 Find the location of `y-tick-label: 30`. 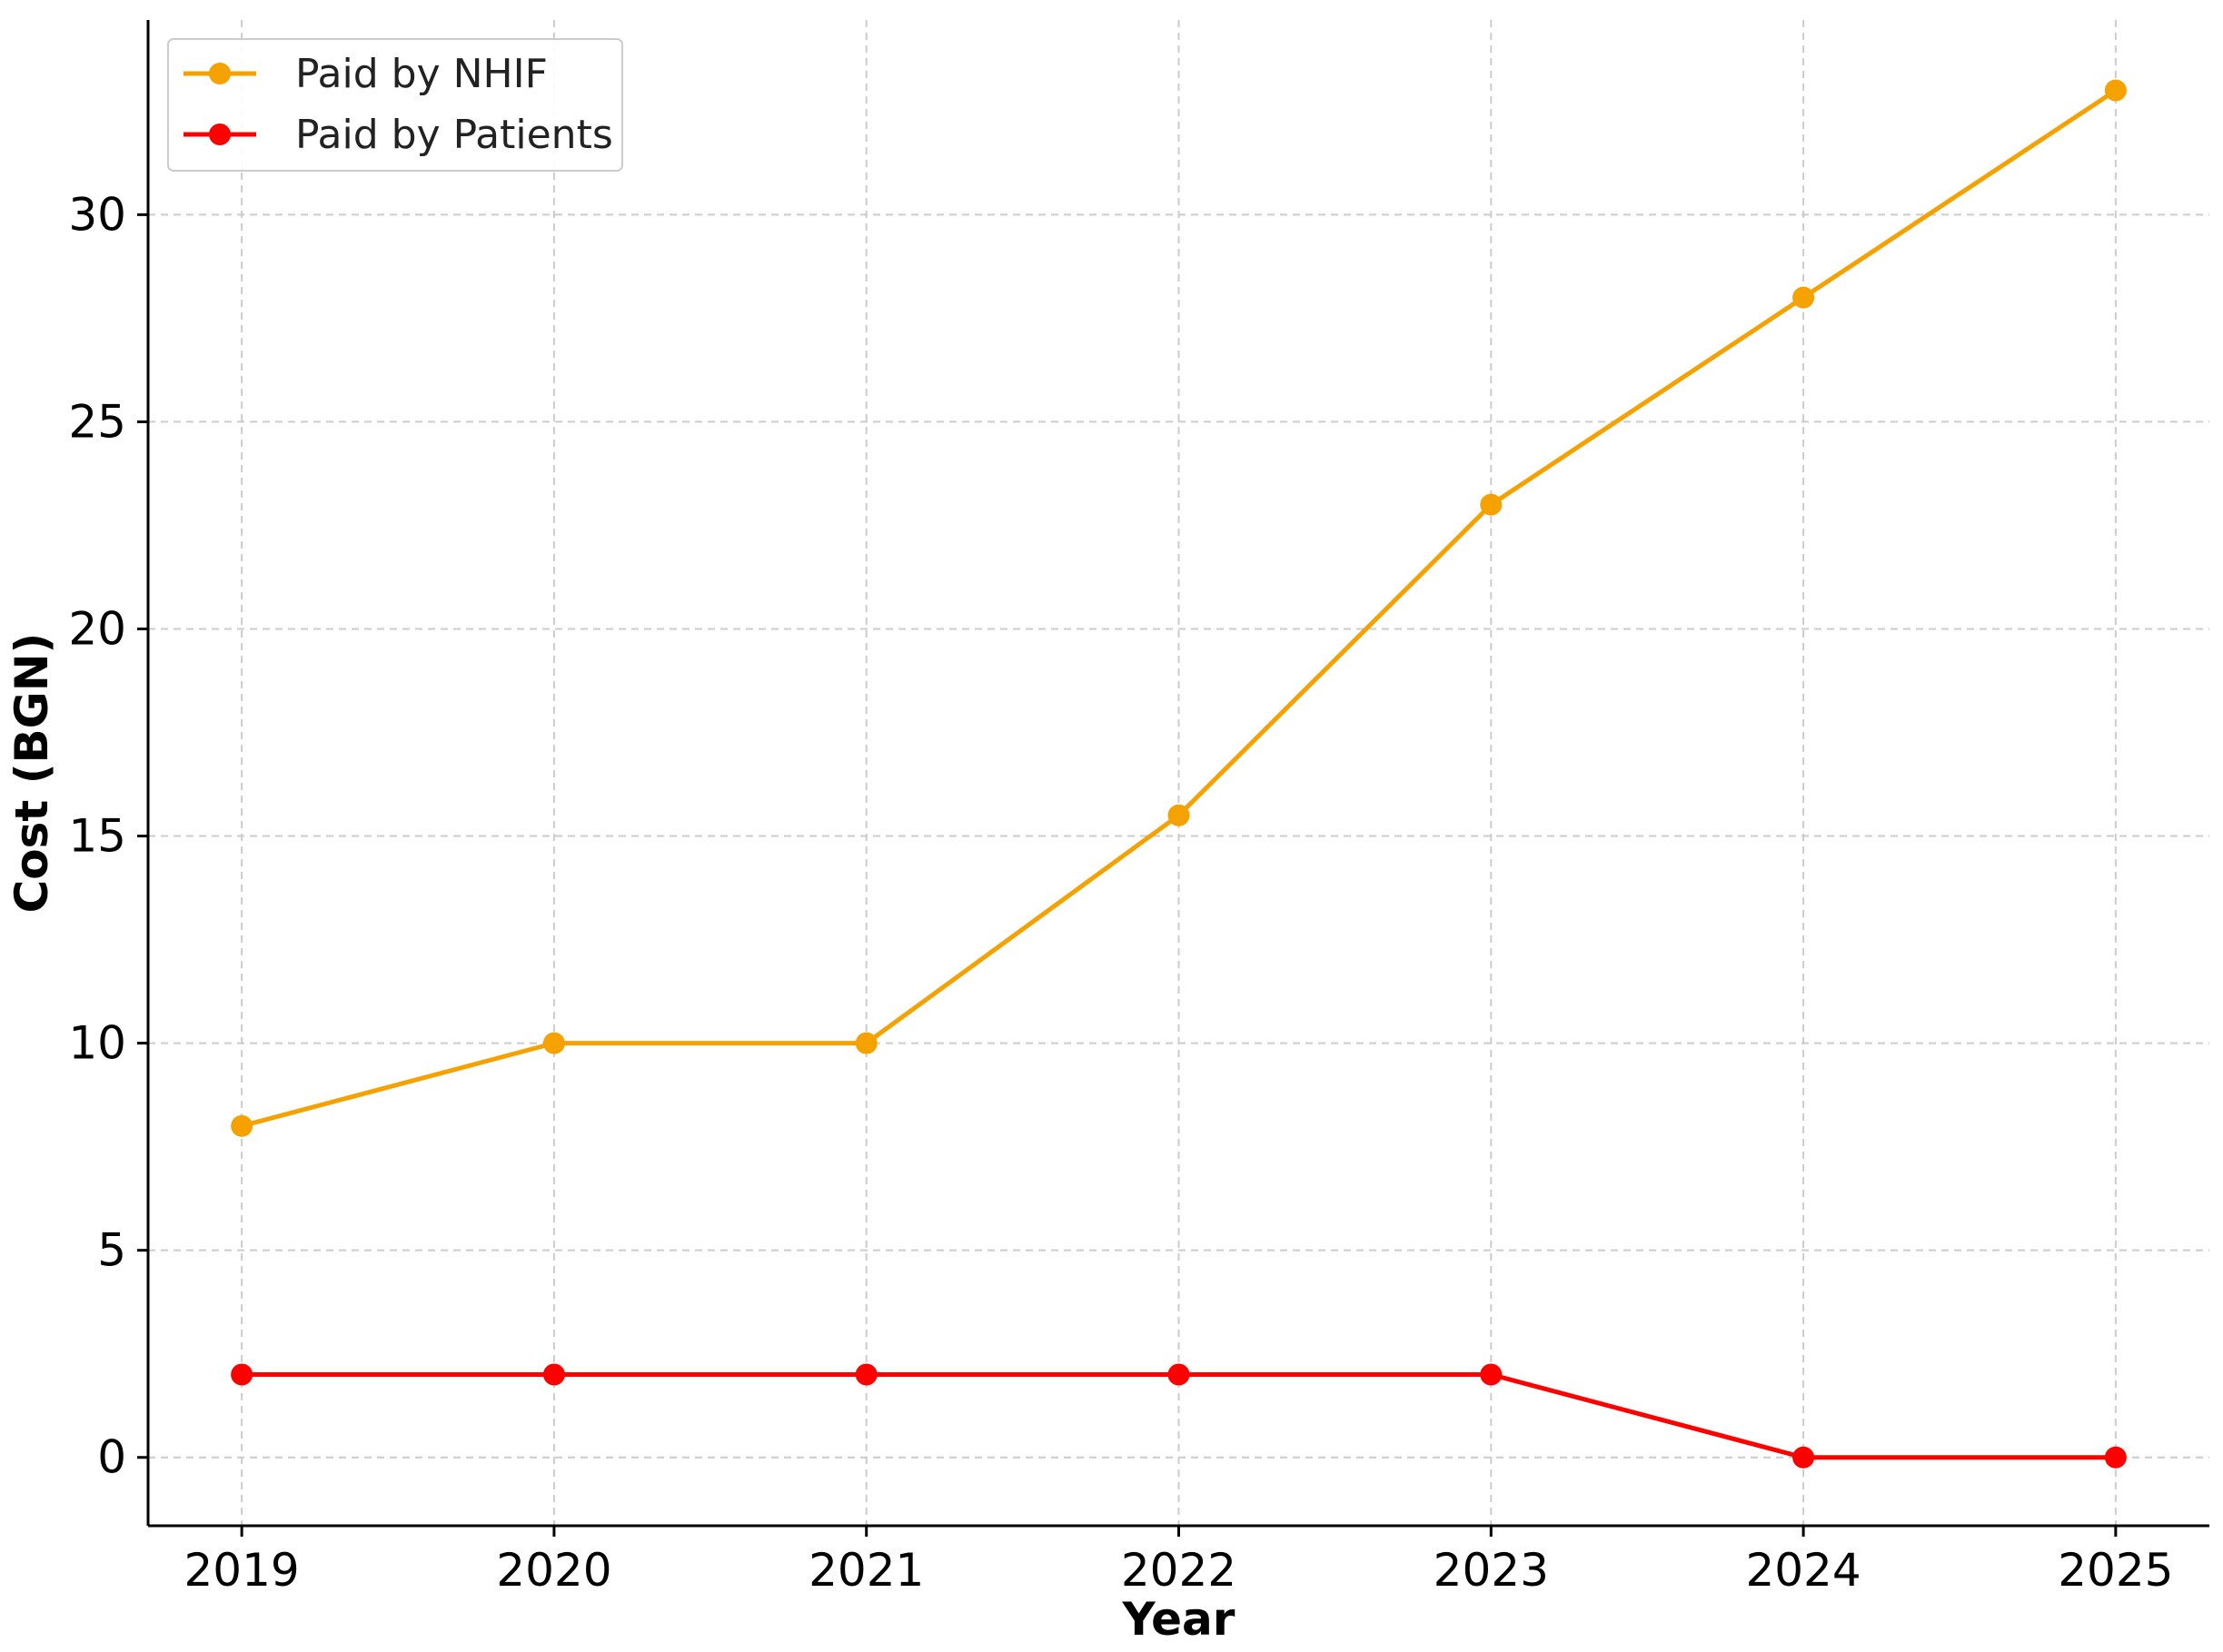

y-tick-label: 30 is located at coordinates (97, 214).